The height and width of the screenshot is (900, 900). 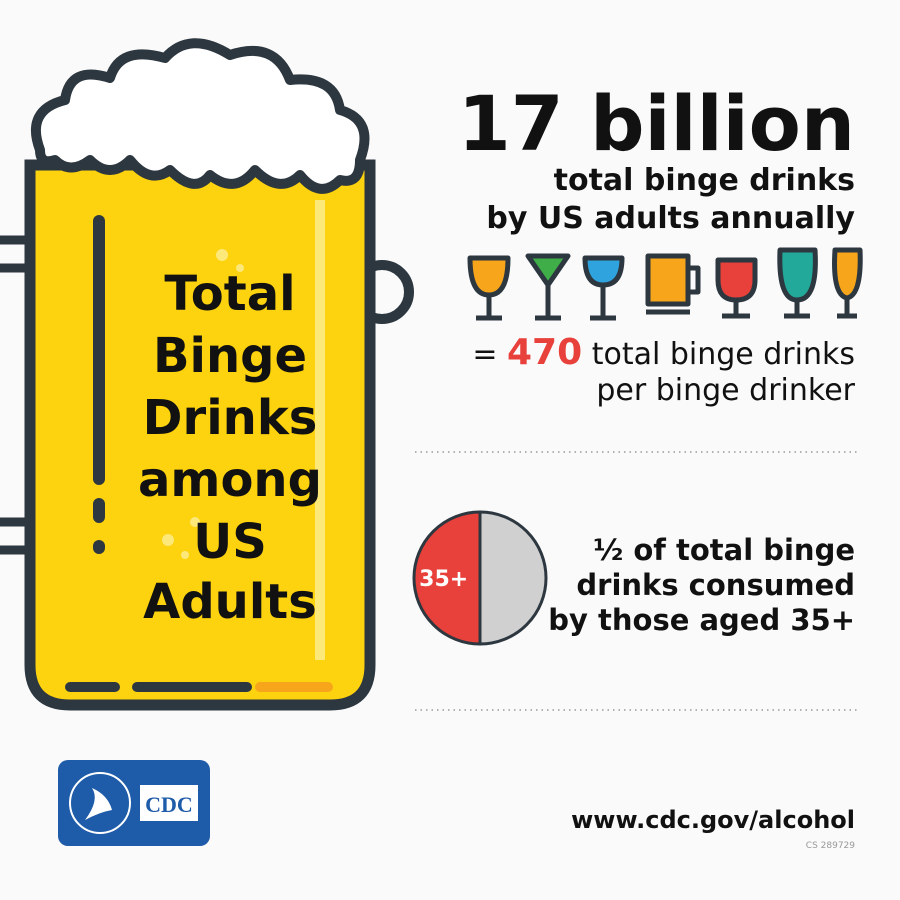 I want to click on half-text: by those aged 35+, so click(x=701, y=620).